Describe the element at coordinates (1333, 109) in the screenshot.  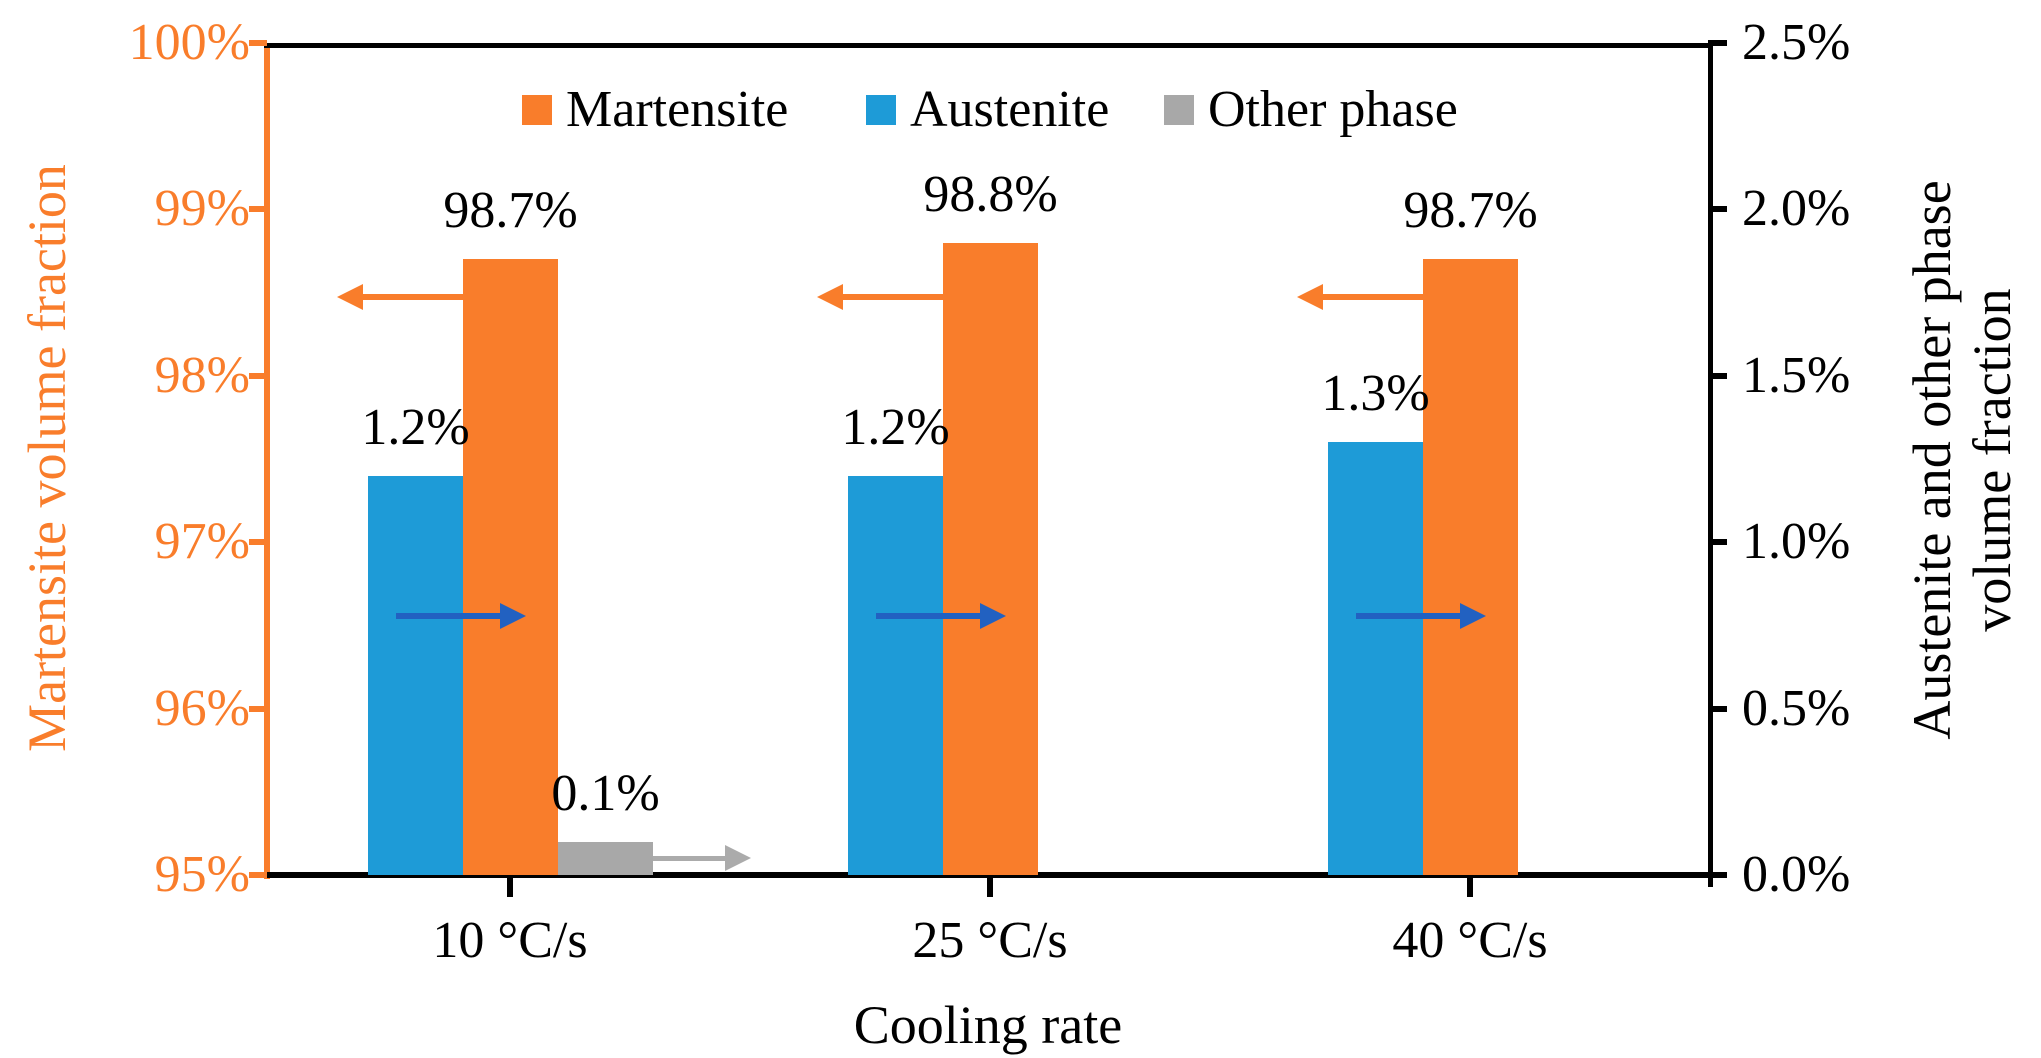
I see `legend-label: Other phase` at that location.